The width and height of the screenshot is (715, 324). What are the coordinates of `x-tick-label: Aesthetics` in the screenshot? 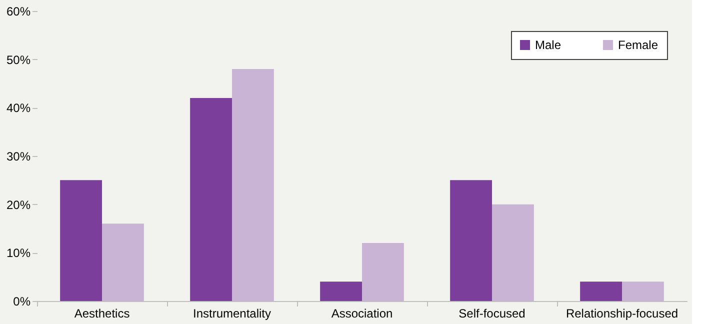 It's located at (102, 313).